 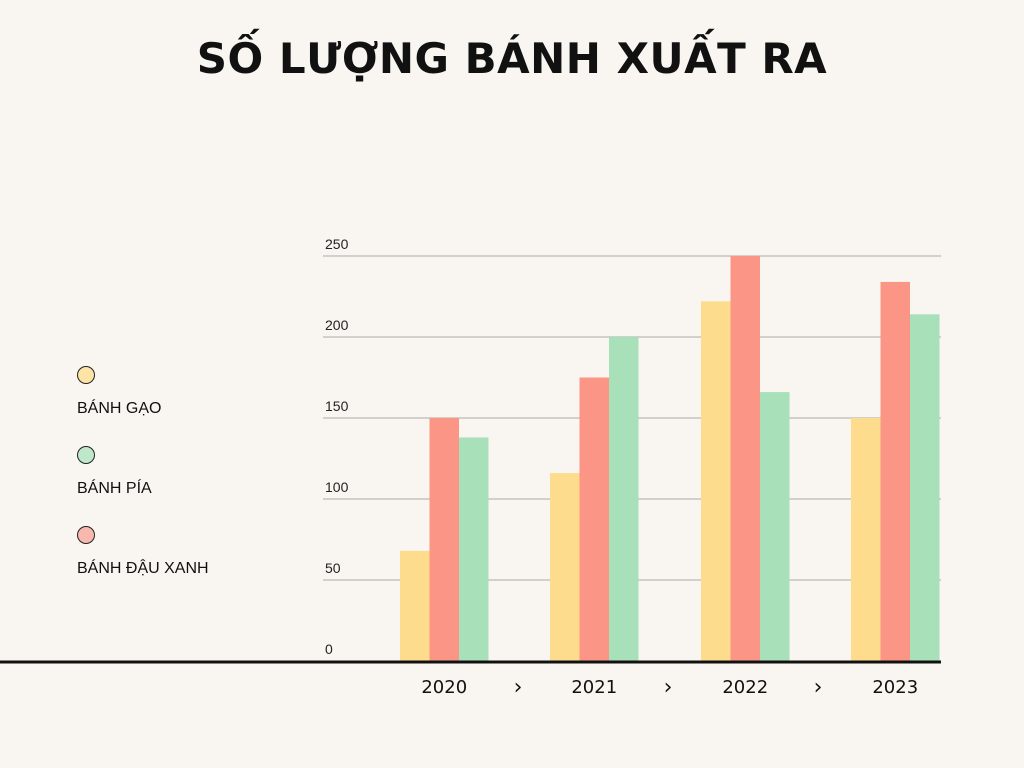 I want to click on bar-2022-bánh-gạo, so click(x=716, y=481).